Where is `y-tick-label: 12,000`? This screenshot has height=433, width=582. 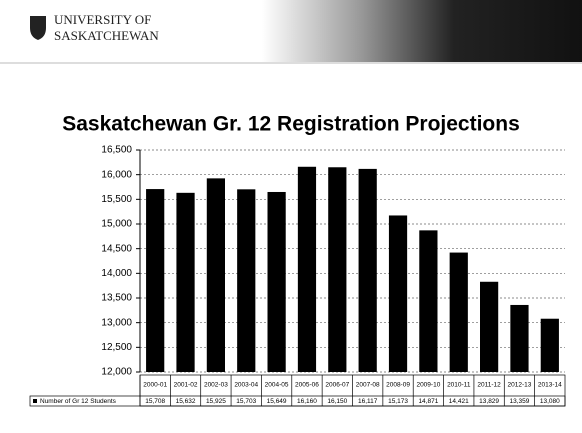
y-tick-label: 12,000 is located at coordinates (116, 372).